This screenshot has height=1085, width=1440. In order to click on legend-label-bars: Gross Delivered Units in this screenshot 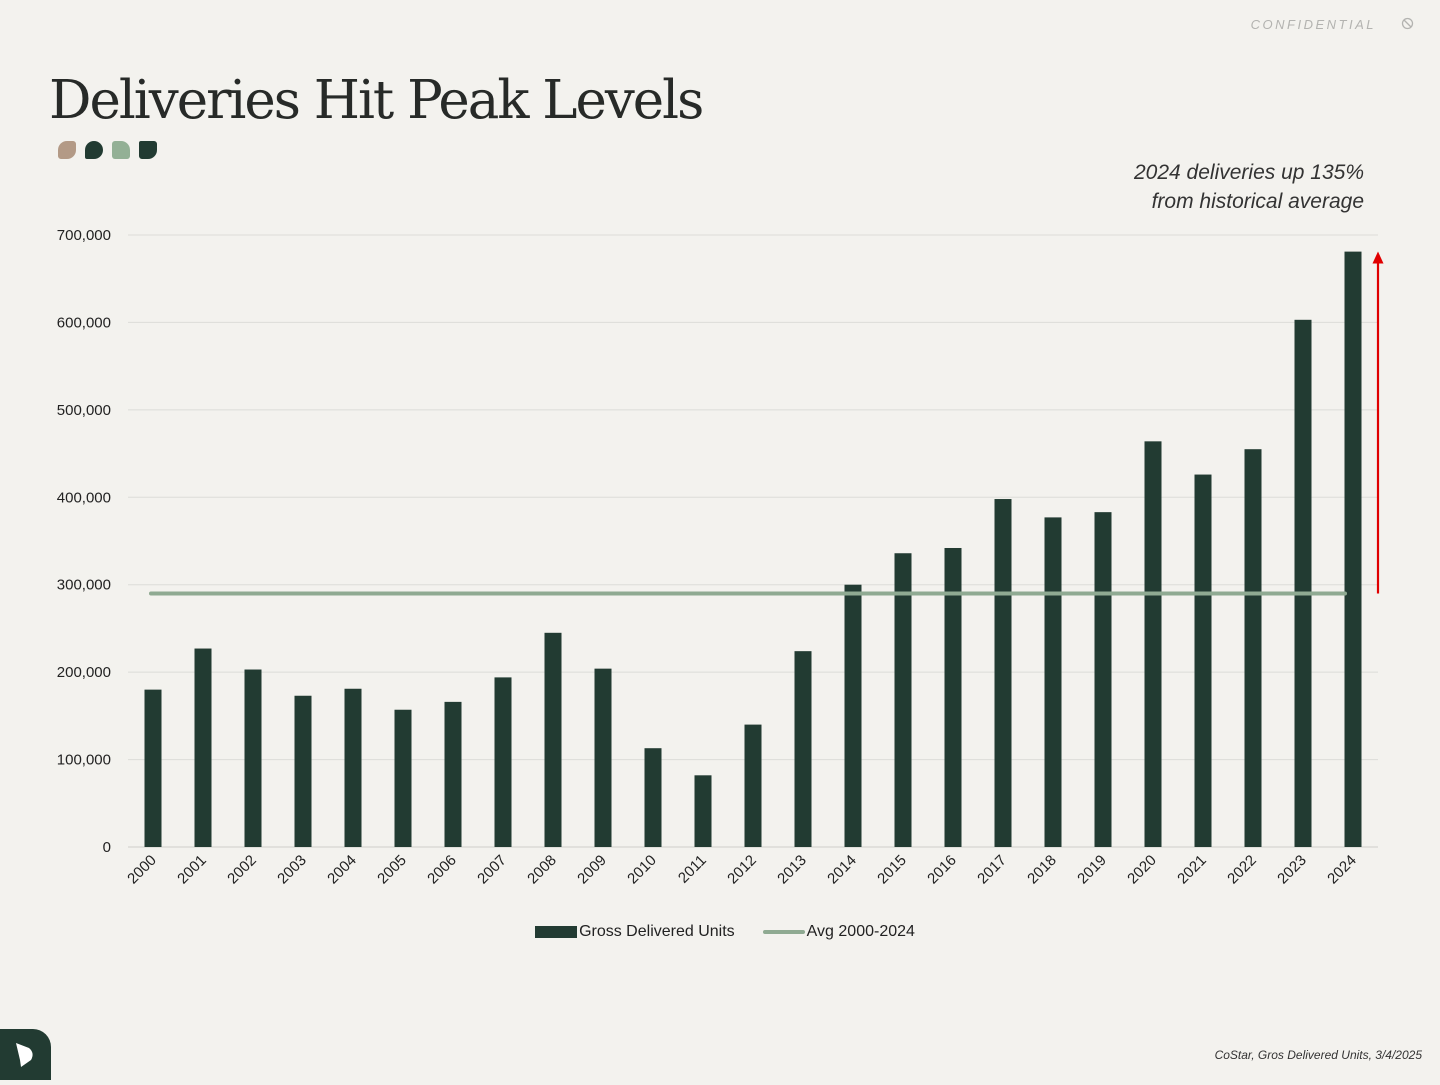, I will do `click(657, 931)`.